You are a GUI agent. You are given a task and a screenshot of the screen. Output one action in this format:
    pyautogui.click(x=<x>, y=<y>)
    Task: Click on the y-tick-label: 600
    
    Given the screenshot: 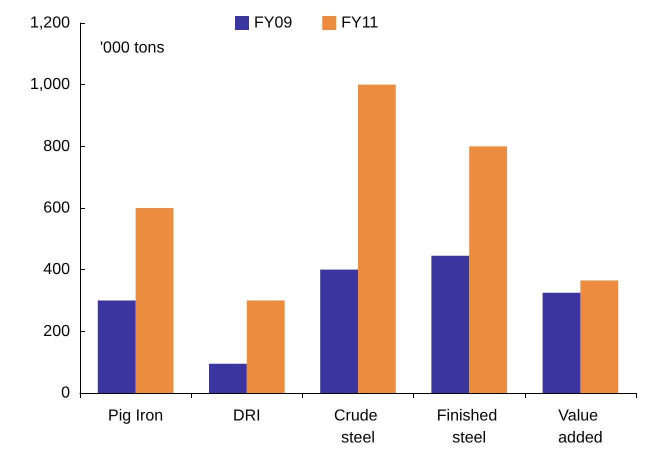 What is the action you would take?
    pyautogui.click(x=56, y=208)
    